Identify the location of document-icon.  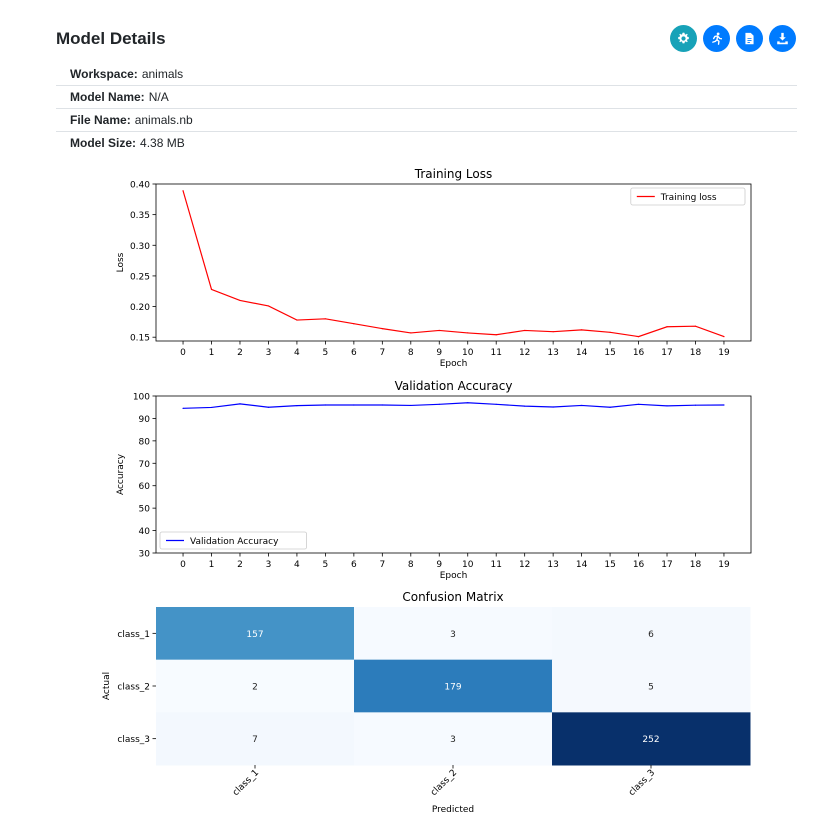
(749, 38).